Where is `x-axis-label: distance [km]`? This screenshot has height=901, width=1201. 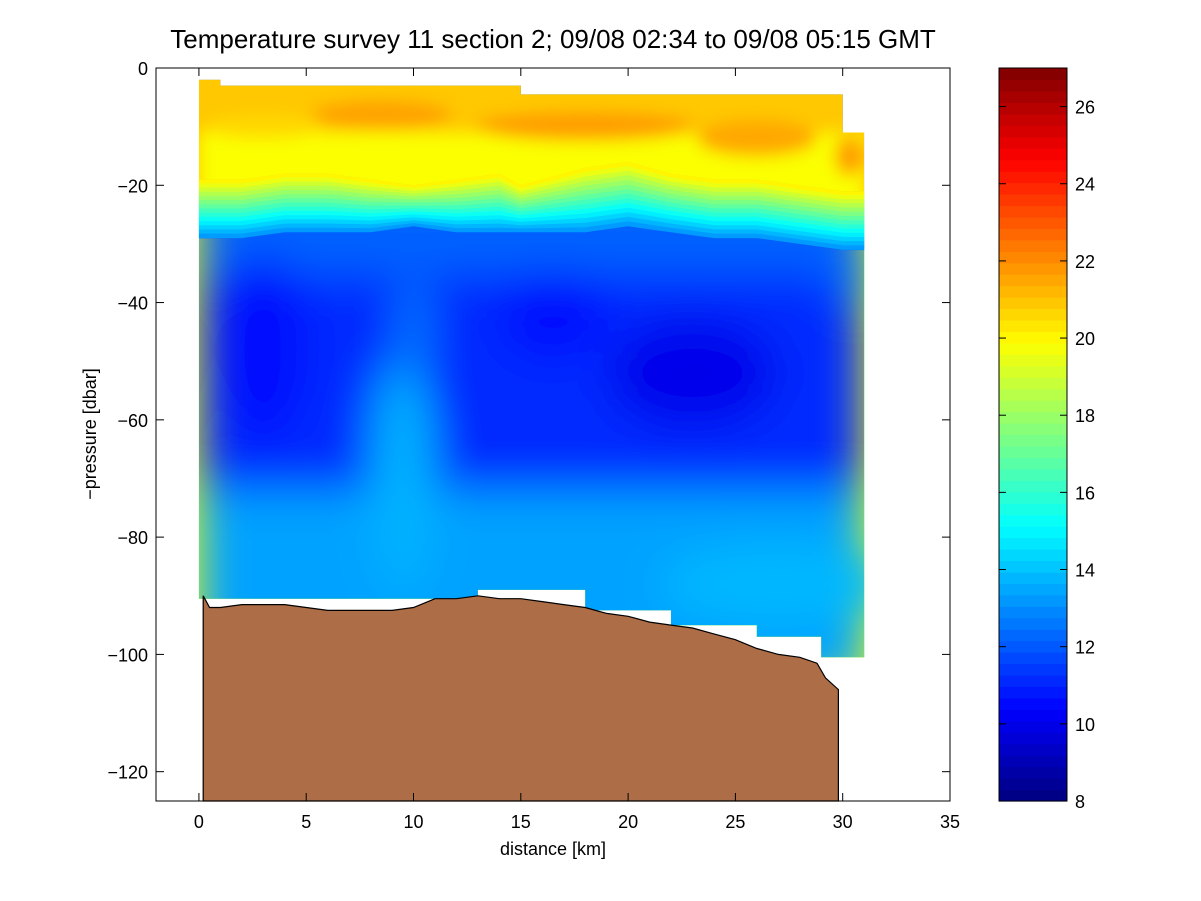
x-axis-label: distance [km] is located at coordinates (553, 849).